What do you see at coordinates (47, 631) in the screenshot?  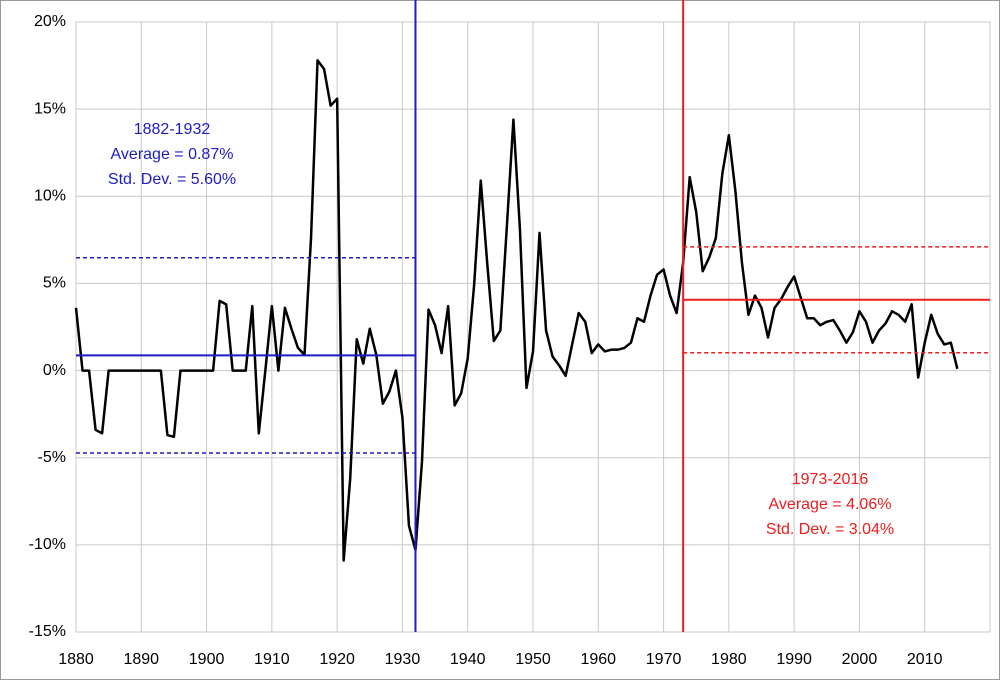 I see `y-tick-label: -15%` at bounding box center [47, 631].